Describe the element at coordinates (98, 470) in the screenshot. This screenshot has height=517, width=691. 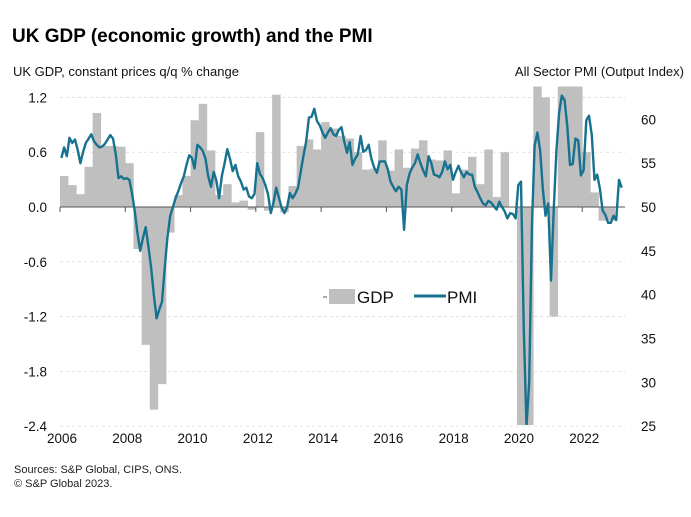
I see `sources-note: Sources: S&P Global, CIPS, ONS.` at that location.